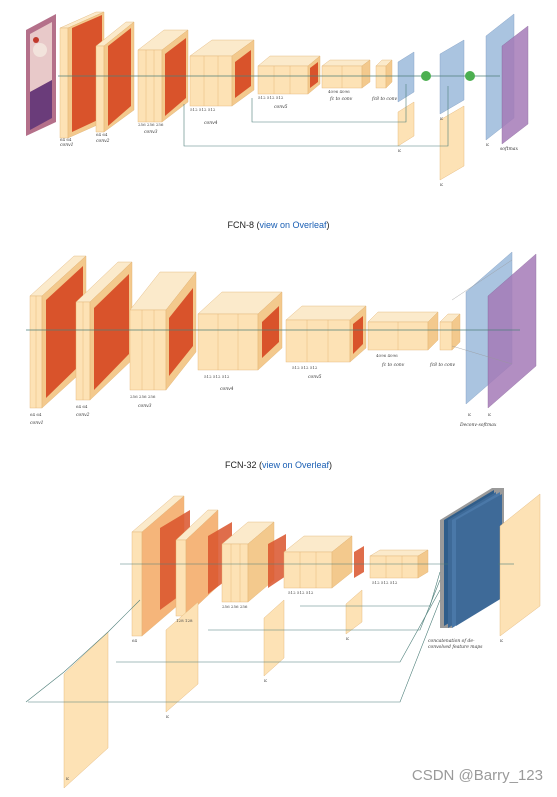  I want to click on fcn32-conv1-label: conv1, so click(37, 423).